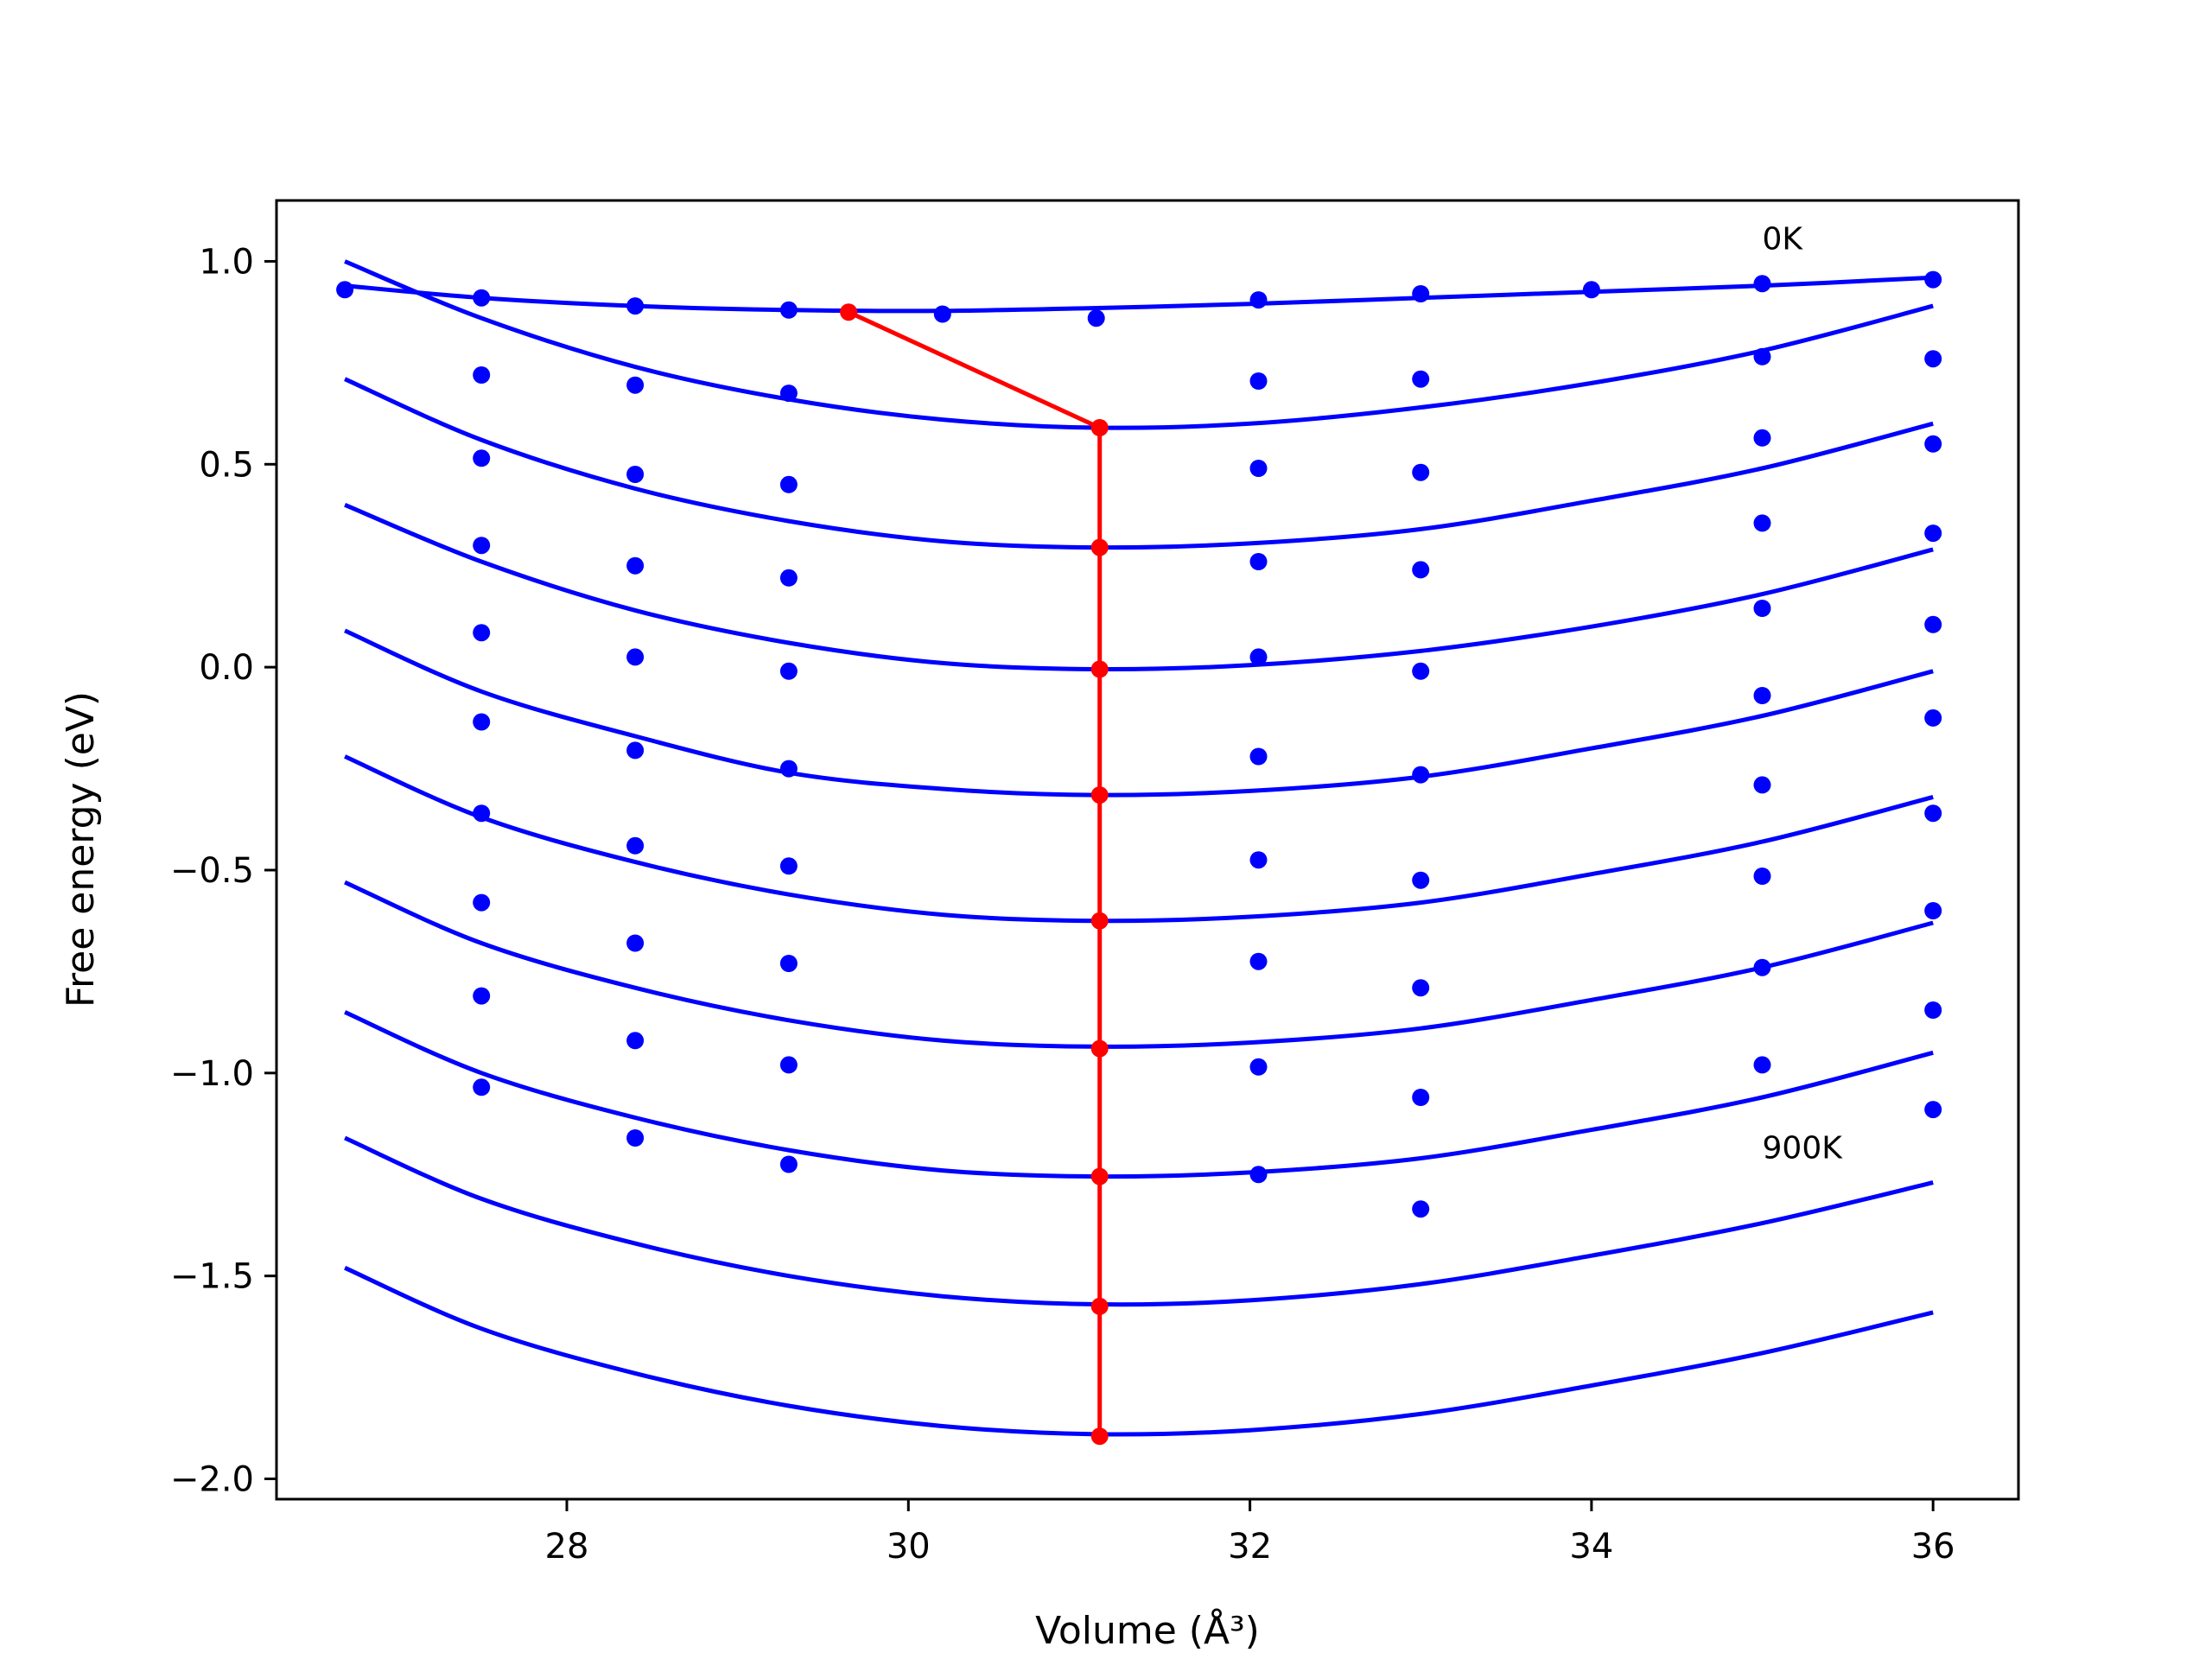 This screenshot has height=1659, width=2212. Describe the element at coordinates (1803, 693) in the screenshot. I see `annotations: 0K900K` at that location.